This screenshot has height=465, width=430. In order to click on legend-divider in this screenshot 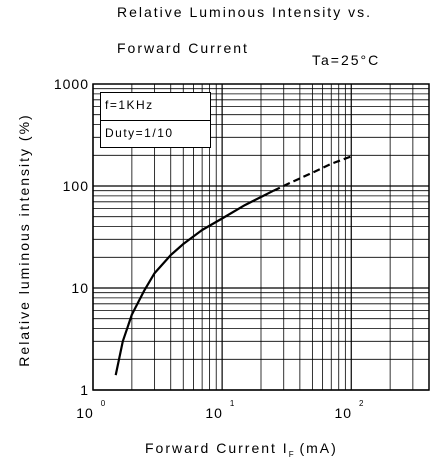, I will do `click(155, 120)`.